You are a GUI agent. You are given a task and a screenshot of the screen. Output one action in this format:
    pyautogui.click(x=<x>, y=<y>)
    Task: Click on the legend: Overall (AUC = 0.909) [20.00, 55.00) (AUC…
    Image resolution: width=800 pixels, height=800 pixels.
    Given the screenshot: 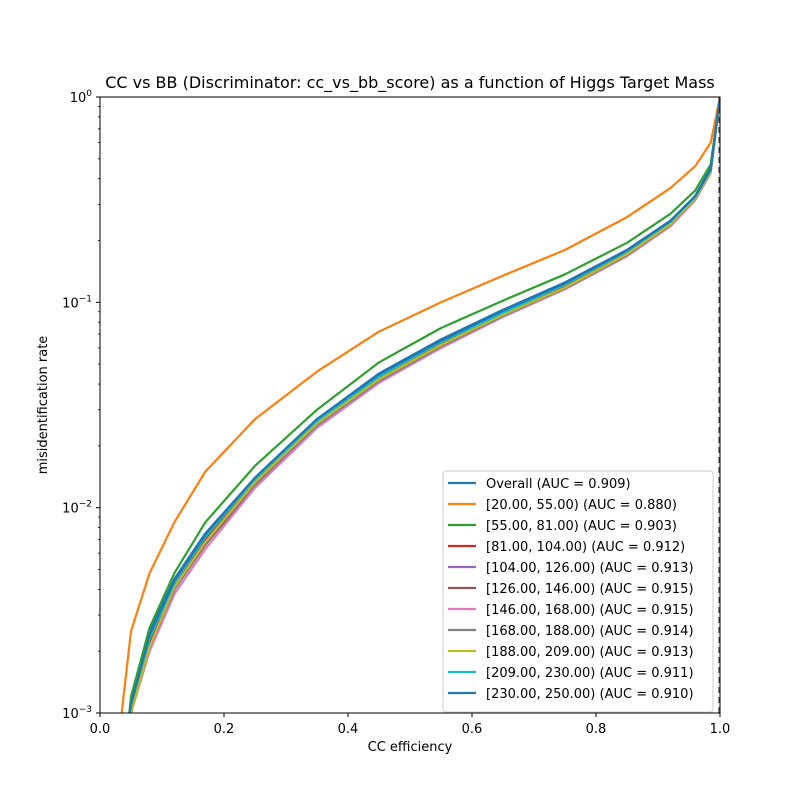 What is the action you would take?
    pyautogui.click(x=578, y=591)
    